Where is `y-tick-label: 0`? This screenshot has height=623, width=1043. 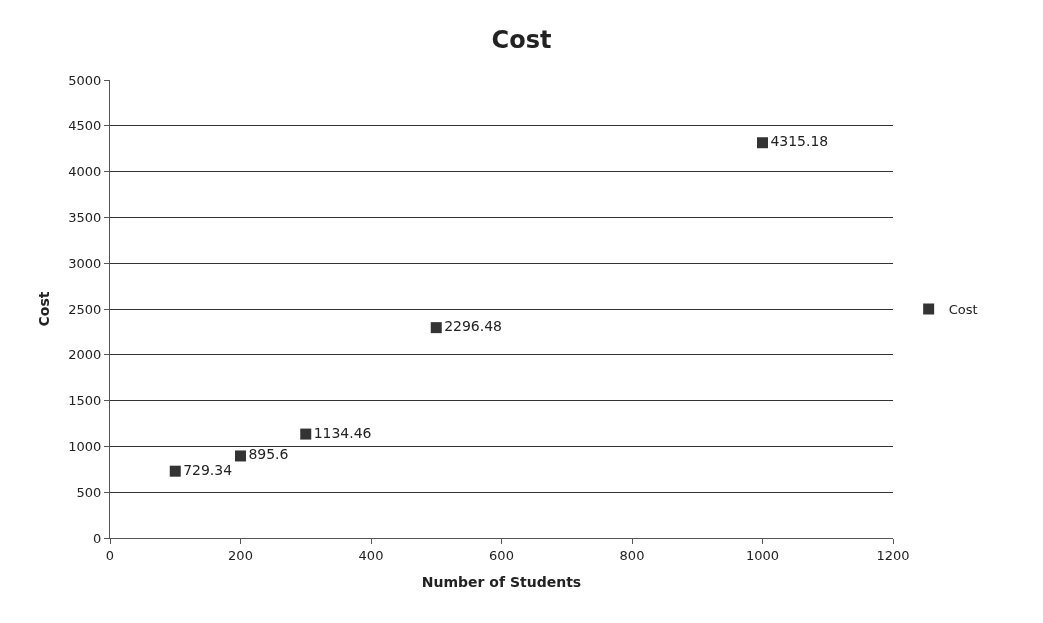
y-tick-label: 0 is located at coordinates (97, 538).